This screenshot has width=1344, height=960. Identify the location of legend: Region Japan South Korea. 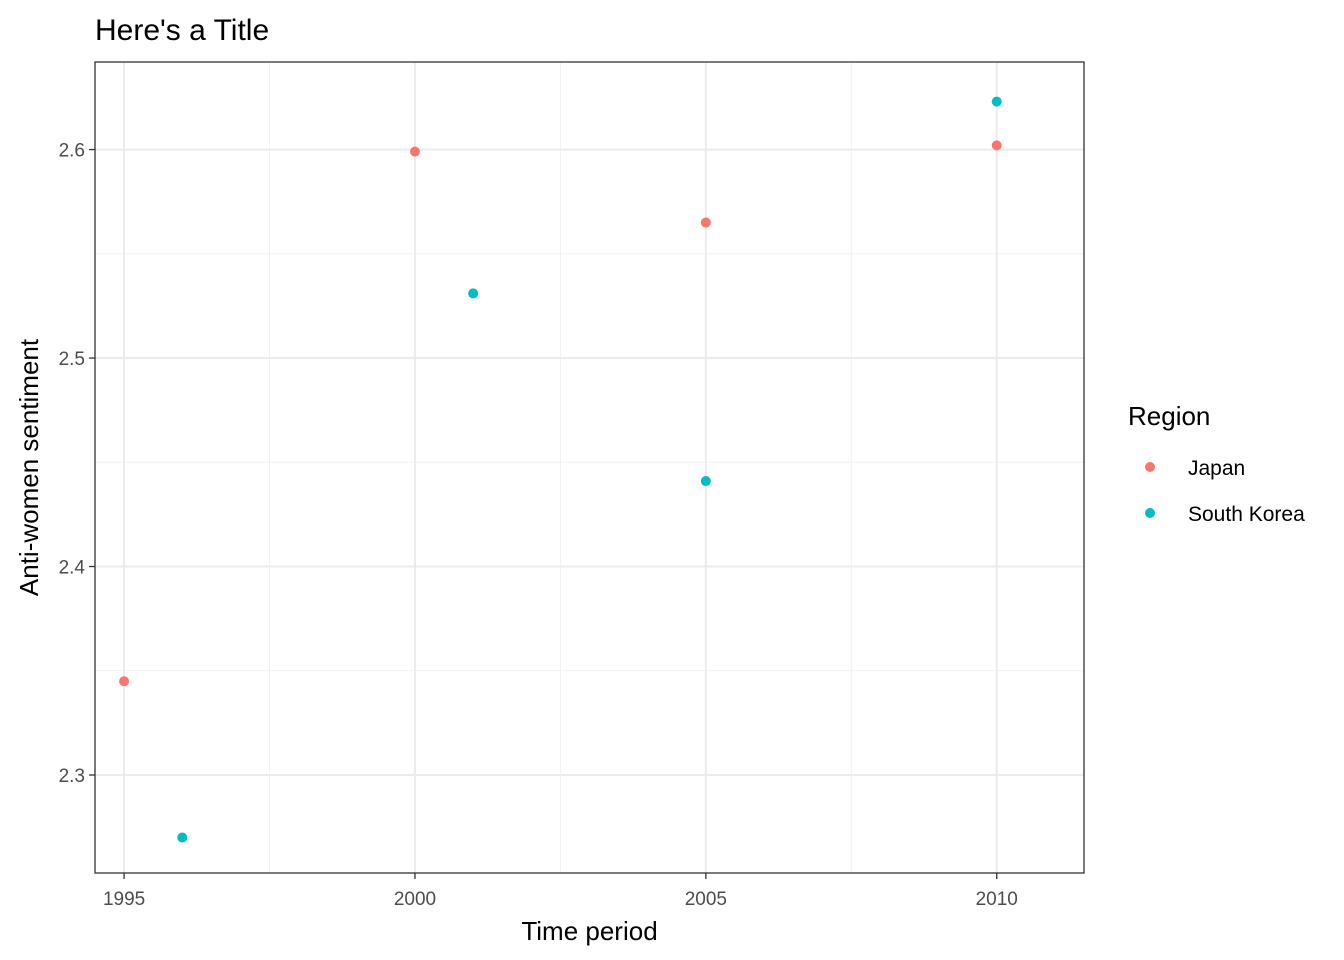
(1216, 463).